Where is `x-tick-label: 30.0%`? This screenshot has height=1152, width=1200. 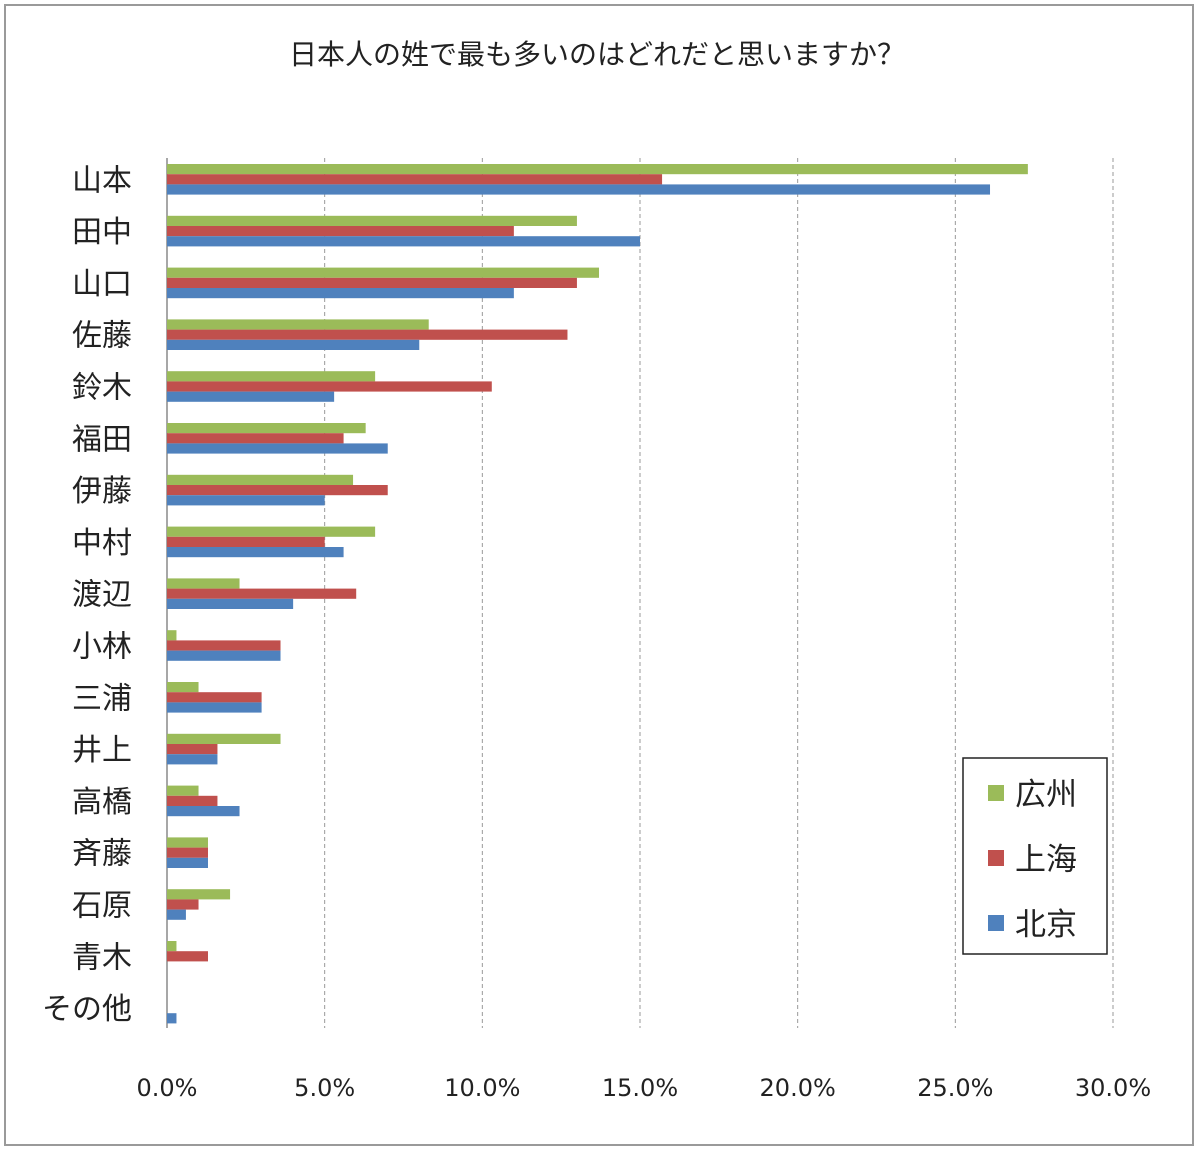
x-tick-label: 30.0% is located at coordinates (1113, 1088).